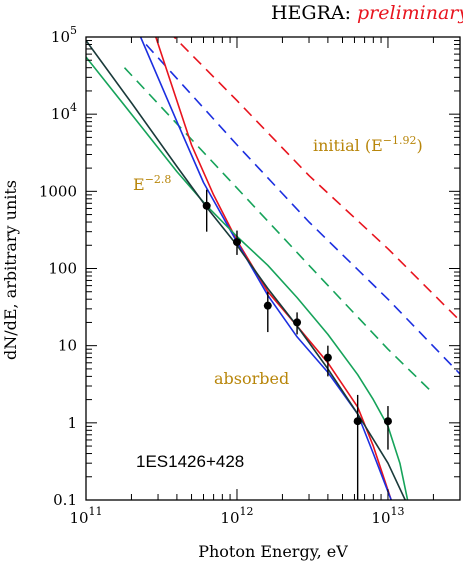 Image resolution: width=463 pixels, height=566 pixels. I want to click on annotation-source: 1ES1426+428, so click(190, 461).